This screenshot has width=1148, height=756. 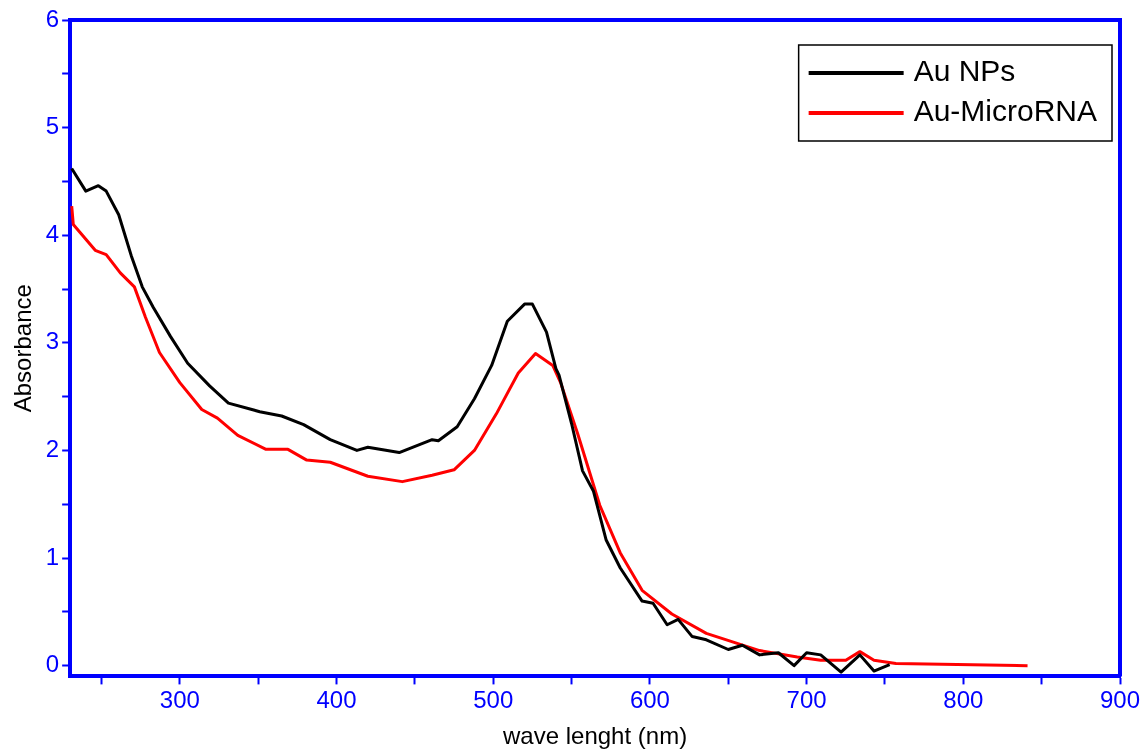 What do you see at coordinates (23, 348) in the screenshot?
I see `y-axis-title: Absorbance` at bounding box center [23, 348].